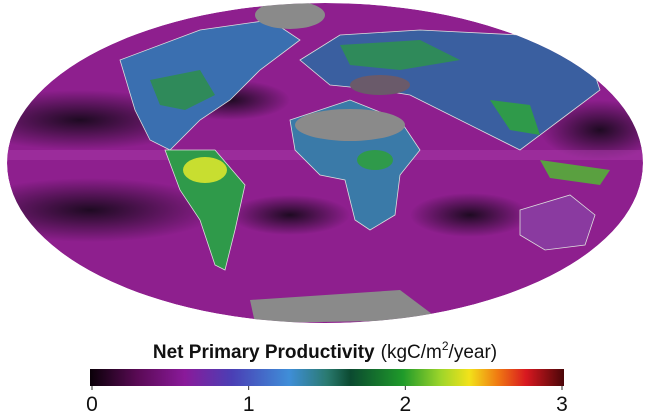 This screenshot has width=650, height=414. Describe the element at coordinates (327, 377) in the screenshot. I see `colorbar` at that location.